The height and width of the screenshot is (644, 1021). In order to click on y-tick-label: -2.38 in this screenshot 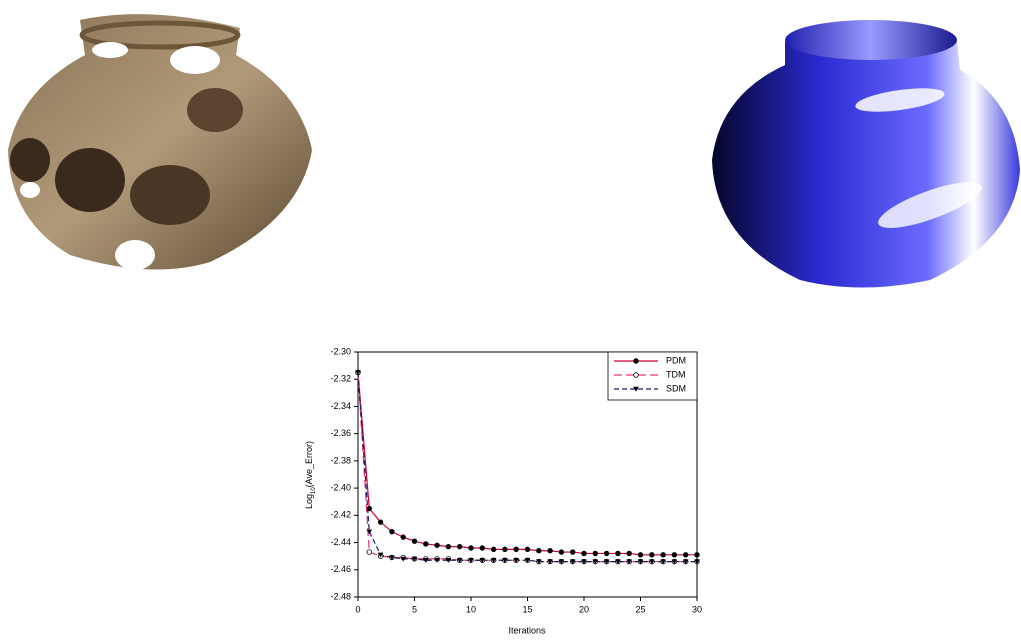, I will do `click(340, 460)`.